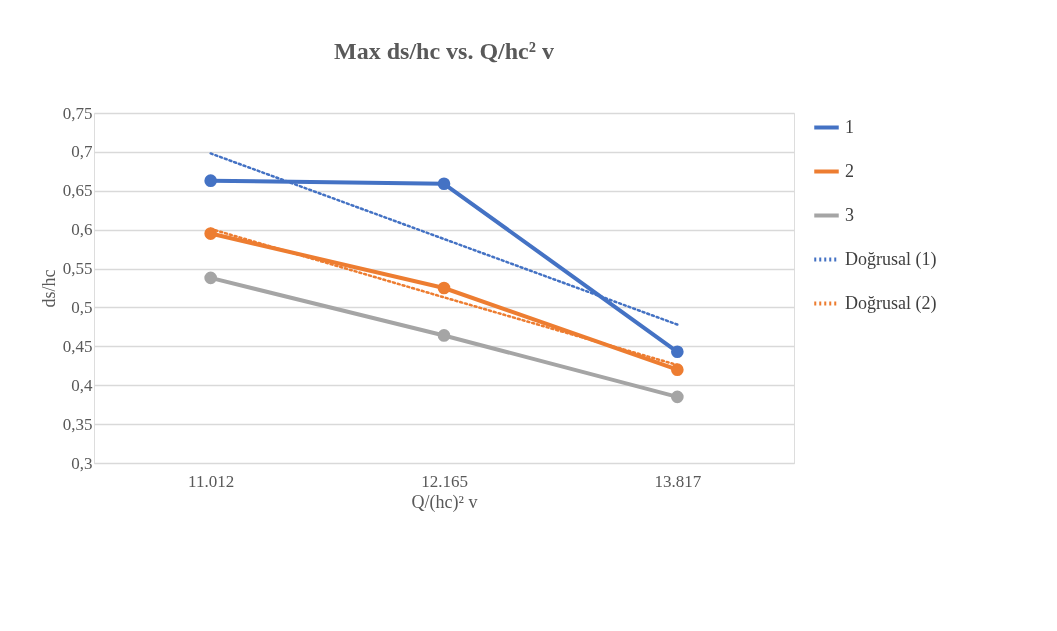 The height and width of the screenshot is (631, 1057). What do you see at coordinates (444, 502) in the screenshot?
I see `x-axis-title: Q/(hc)² v` at bounding box center [444, 502].